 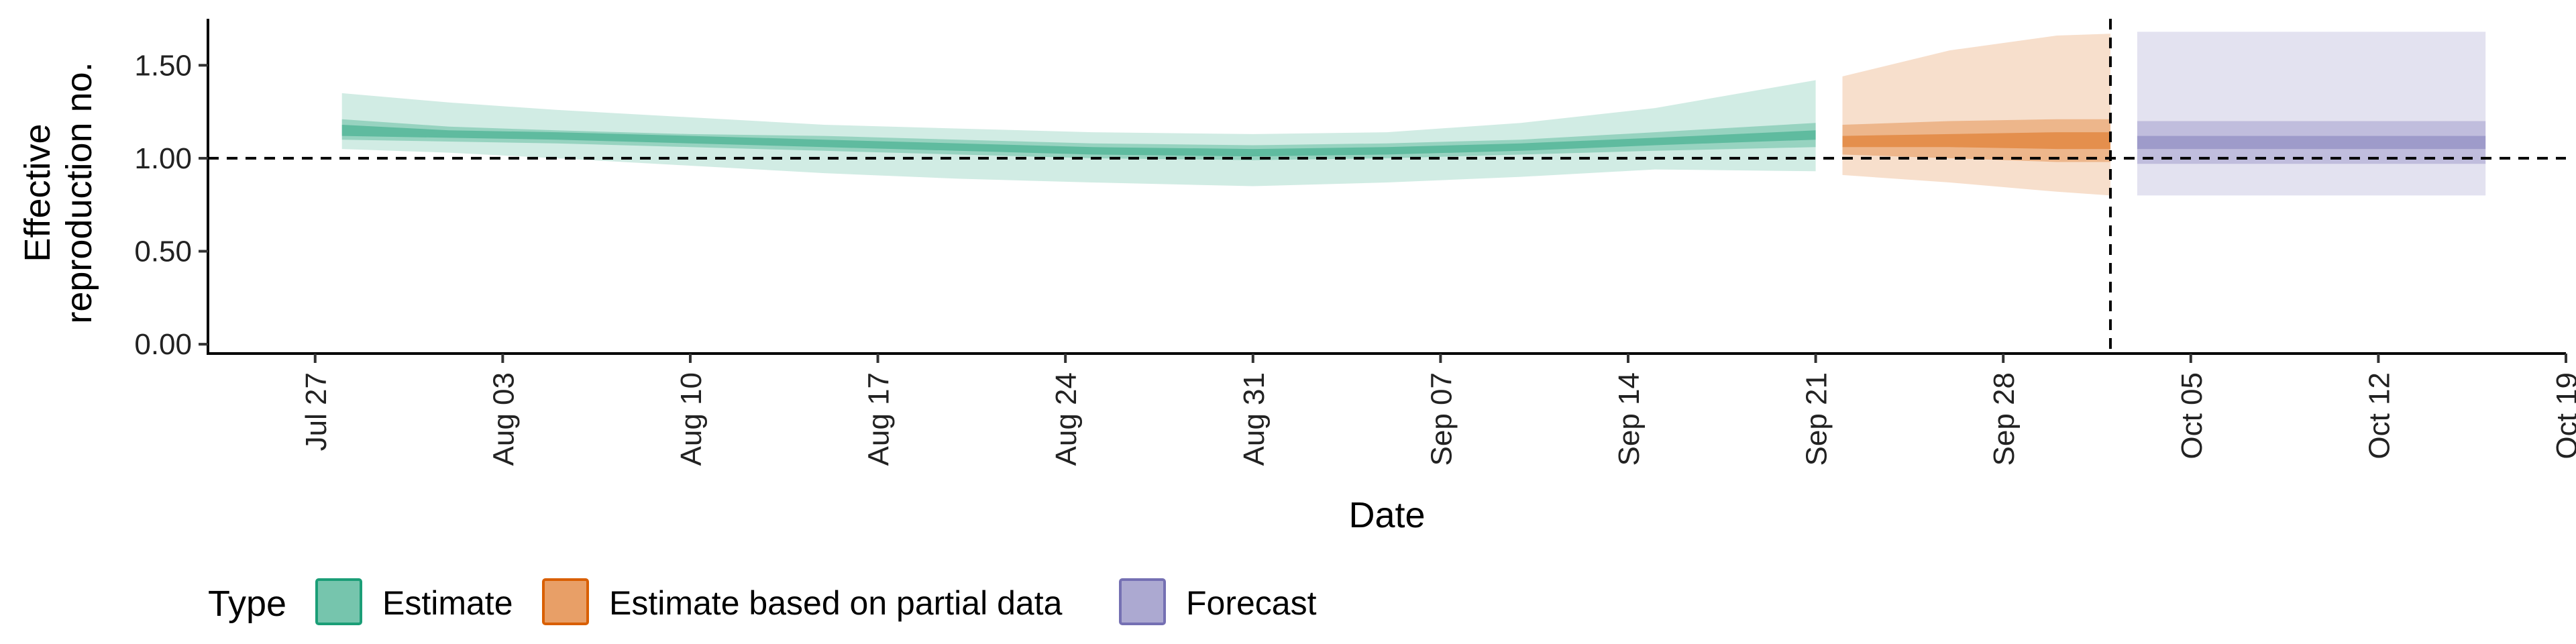 I want to click on x-tick-label: Aug 31, so click(x=1254, y=419).